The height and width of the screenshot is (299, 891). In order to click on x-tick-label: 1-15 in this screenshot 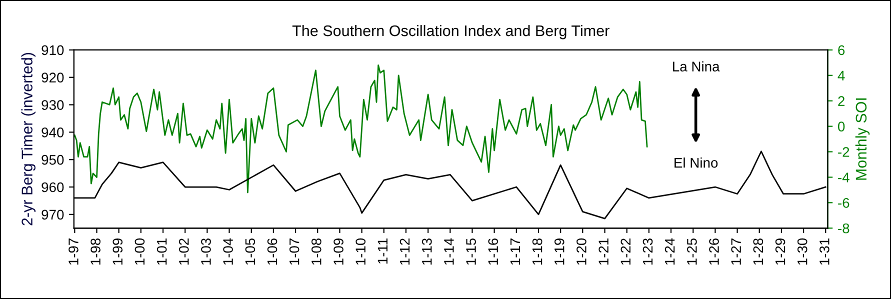, I will do `click(471, 251)`.